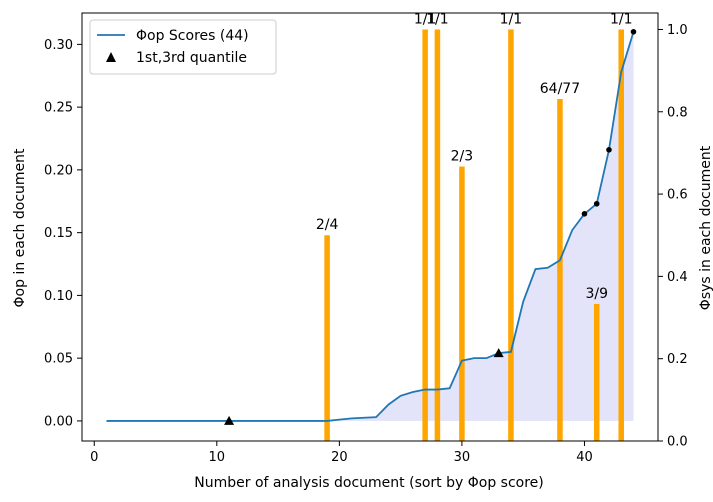  What do you see at coordinates (462, 457) in the screenshot?
I see `x-tick-label-3: 30` at bounding box center [462, 457].